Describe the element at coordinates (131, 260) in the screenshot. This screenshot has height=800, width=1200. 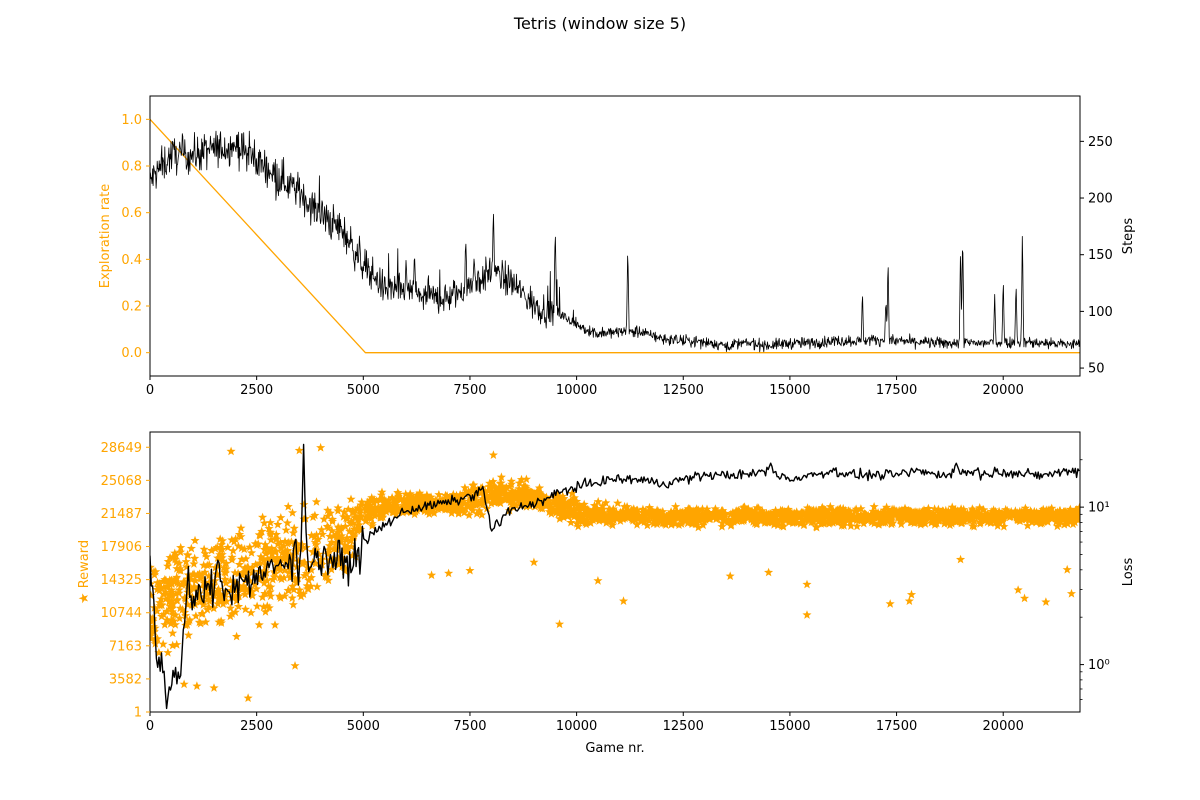
I see `left-tick-label: 0.4` at that location.